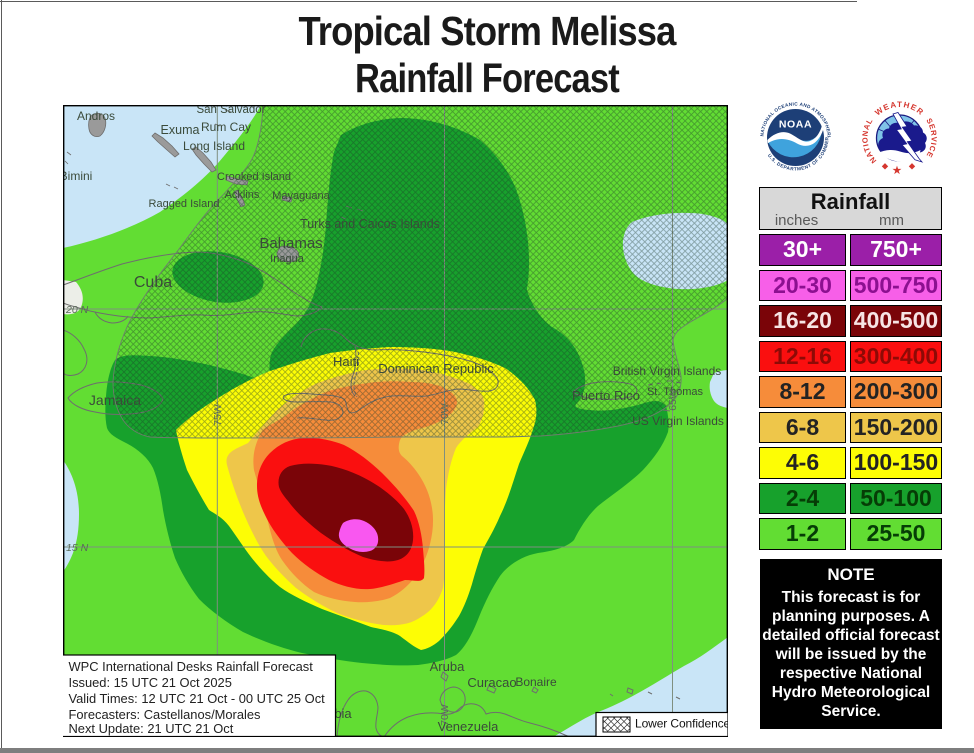 The height and width of the screenshot is (753, 974). Describe the element at coordinates (491, 682) in the screenshot. I see `svg-text: Curacao` at that location.